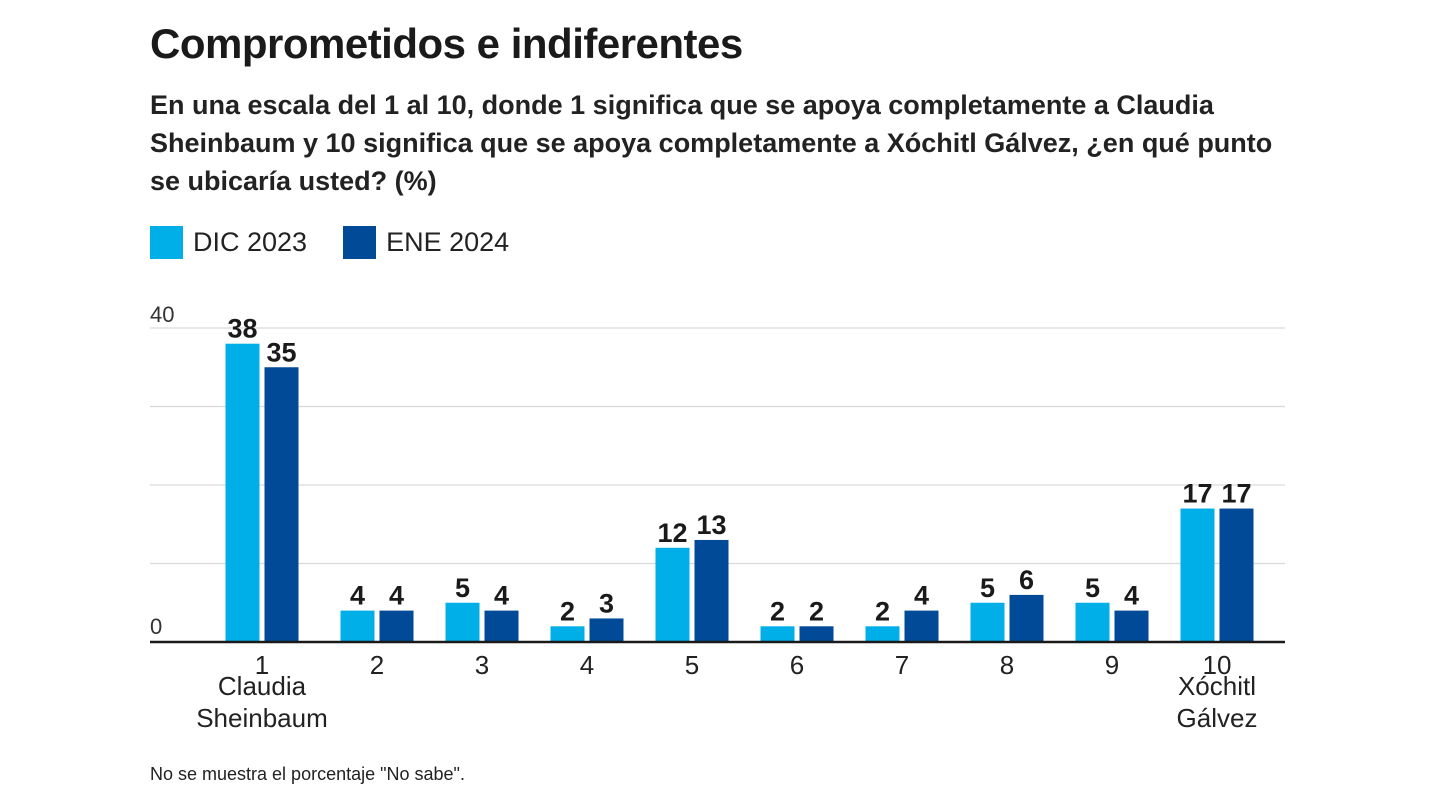  Describe the element at coordinates (711, 525) in the screenshot. I see `data-label-ene-2024-5: 13` at that location.